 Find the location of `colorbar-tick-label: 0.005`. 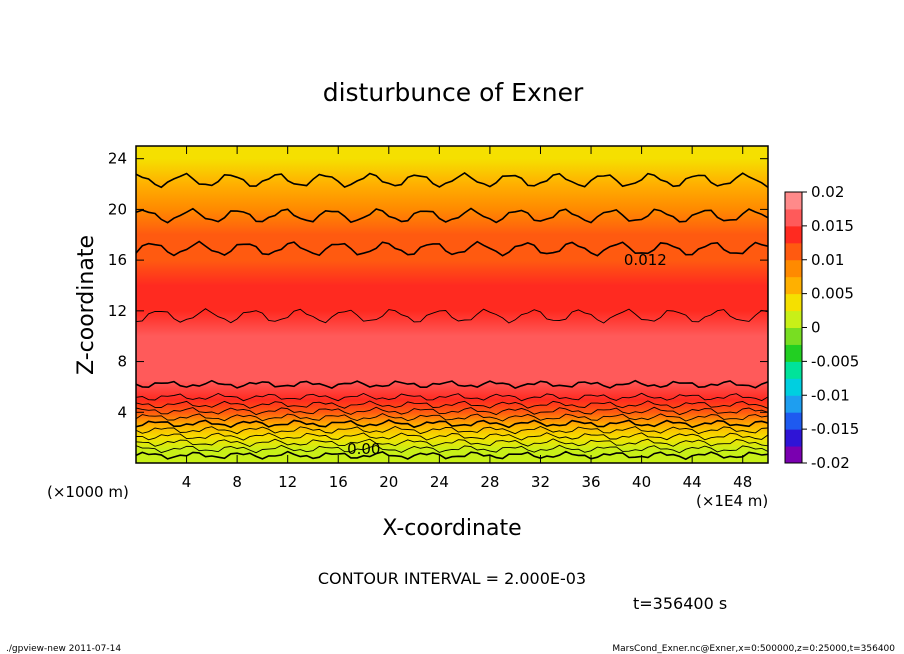

colorbar-tick-label: 0.005 is located at coordinates (832, 294).